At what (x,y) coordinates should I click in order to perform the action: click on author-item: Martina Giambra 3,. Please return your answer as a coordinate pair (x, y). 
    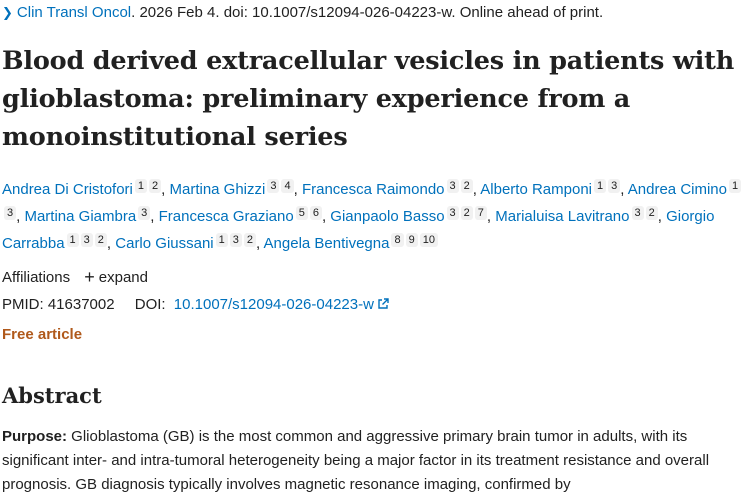
    Looking at the image, I should click on (91, 215).